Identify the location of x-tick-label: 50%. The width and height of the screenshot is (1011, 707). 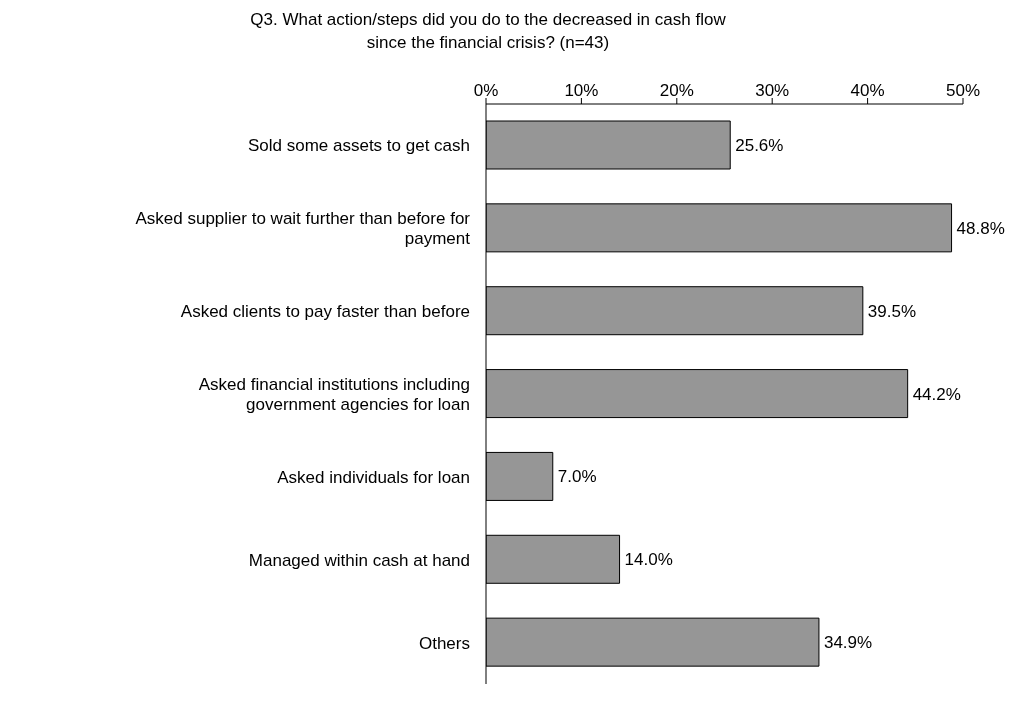
(963, 90).